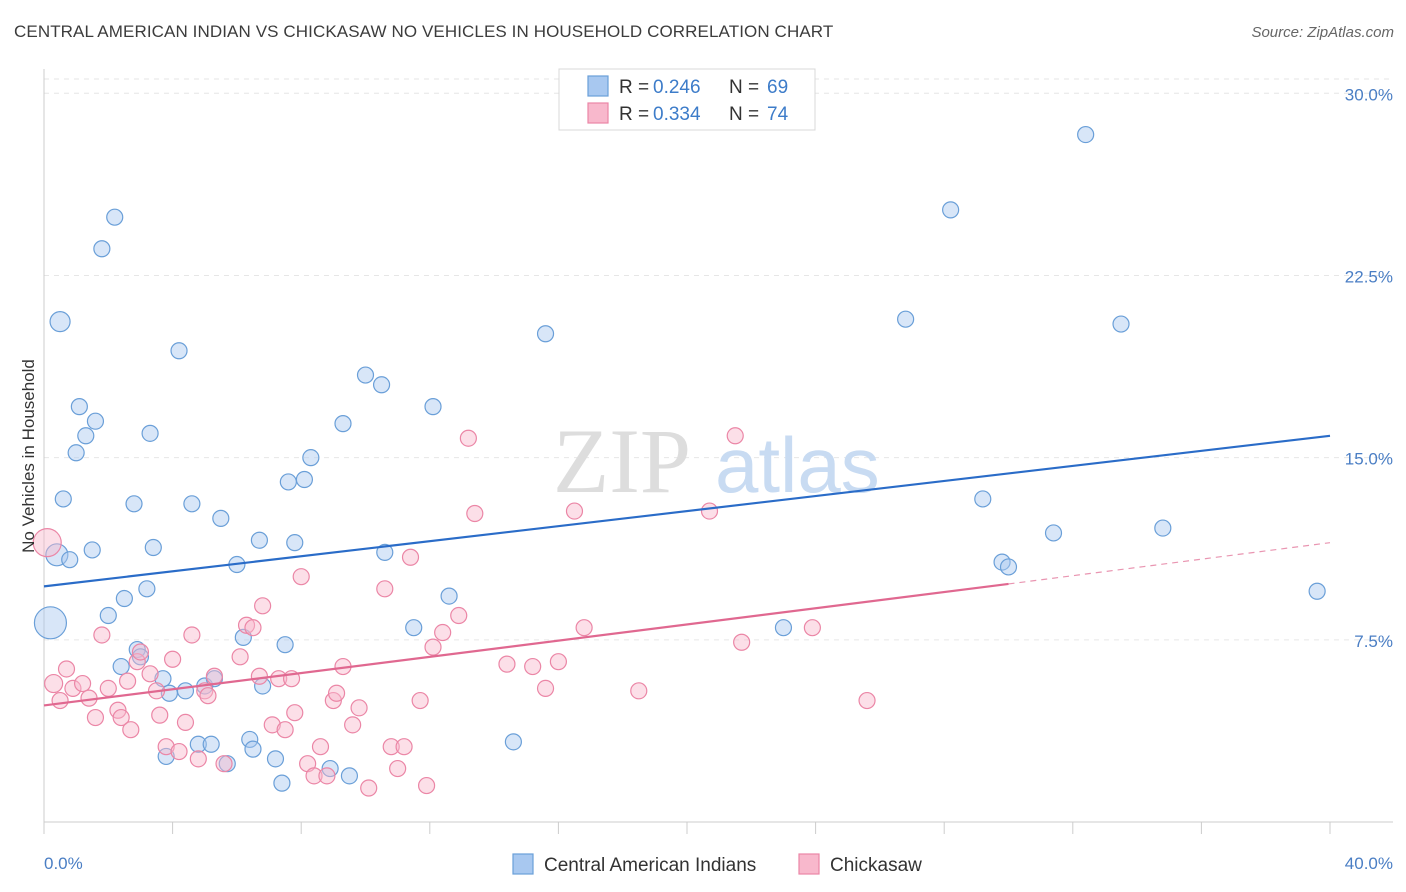 The width and height of the screenshot is (1406, 892). What do you see at coordinates (1369, 276) in the screenshot?
I see `y-tick-label: 22.5%` at bounding box center [1369, 276].